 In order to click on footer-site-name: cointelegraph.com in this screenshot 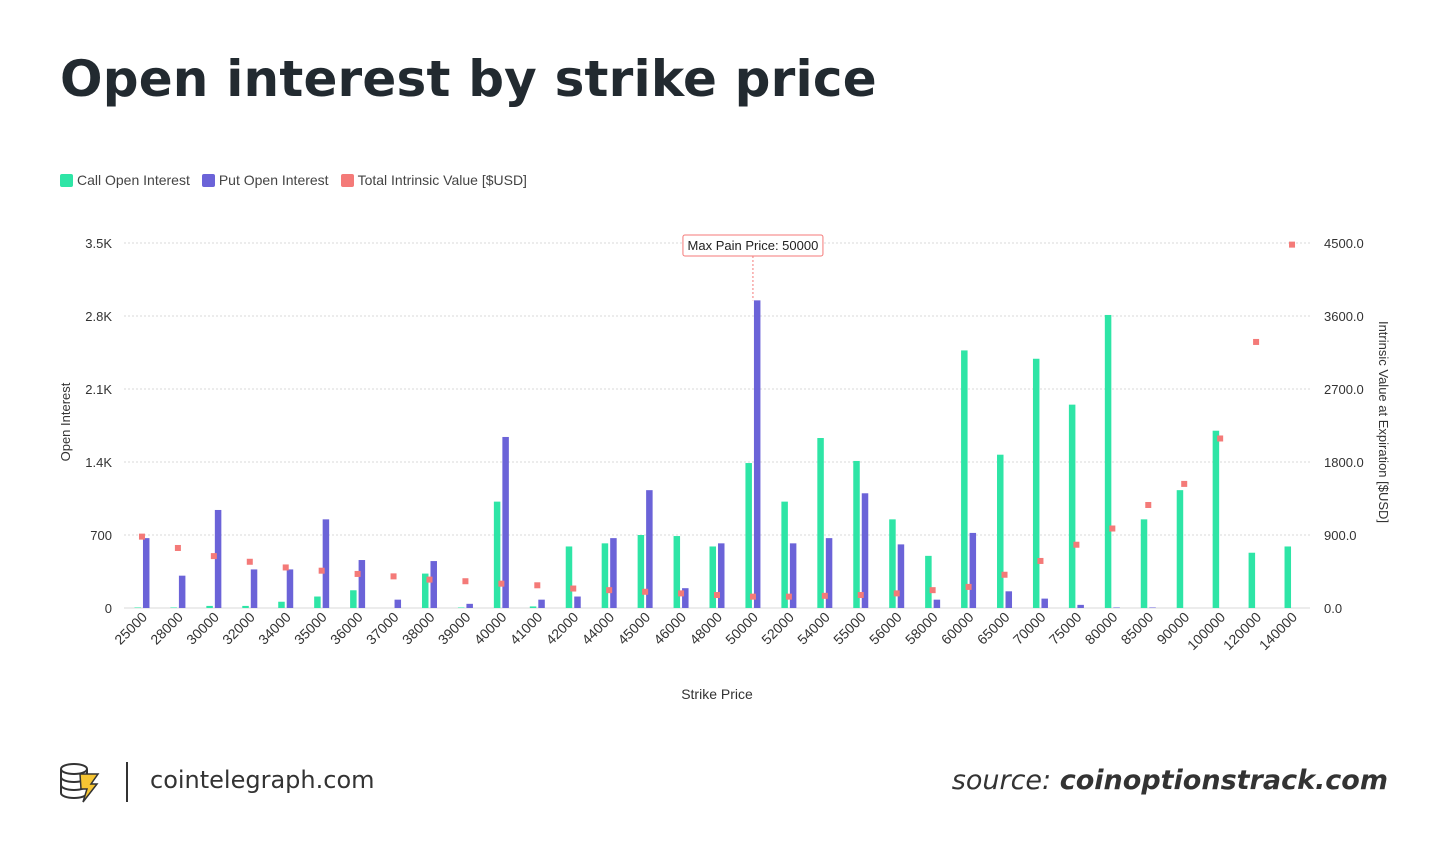, I will do `click(262, 780)`.